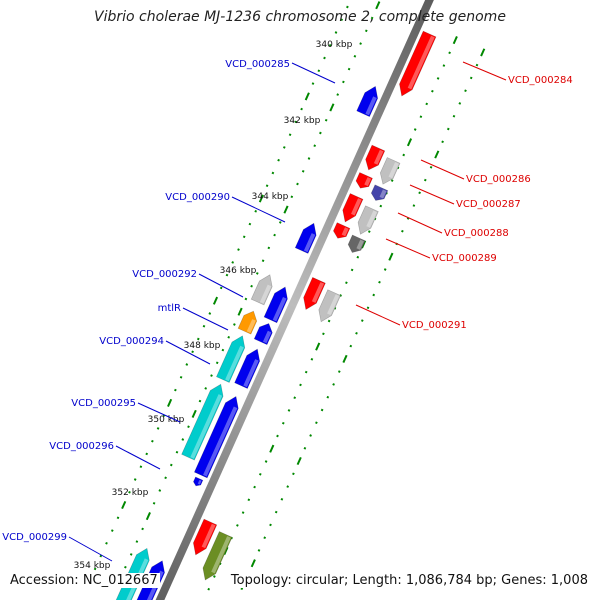  Describe the element at coordinates (368, 220) in the screenshot. I see `gene-arrow-grey-b` at that location.